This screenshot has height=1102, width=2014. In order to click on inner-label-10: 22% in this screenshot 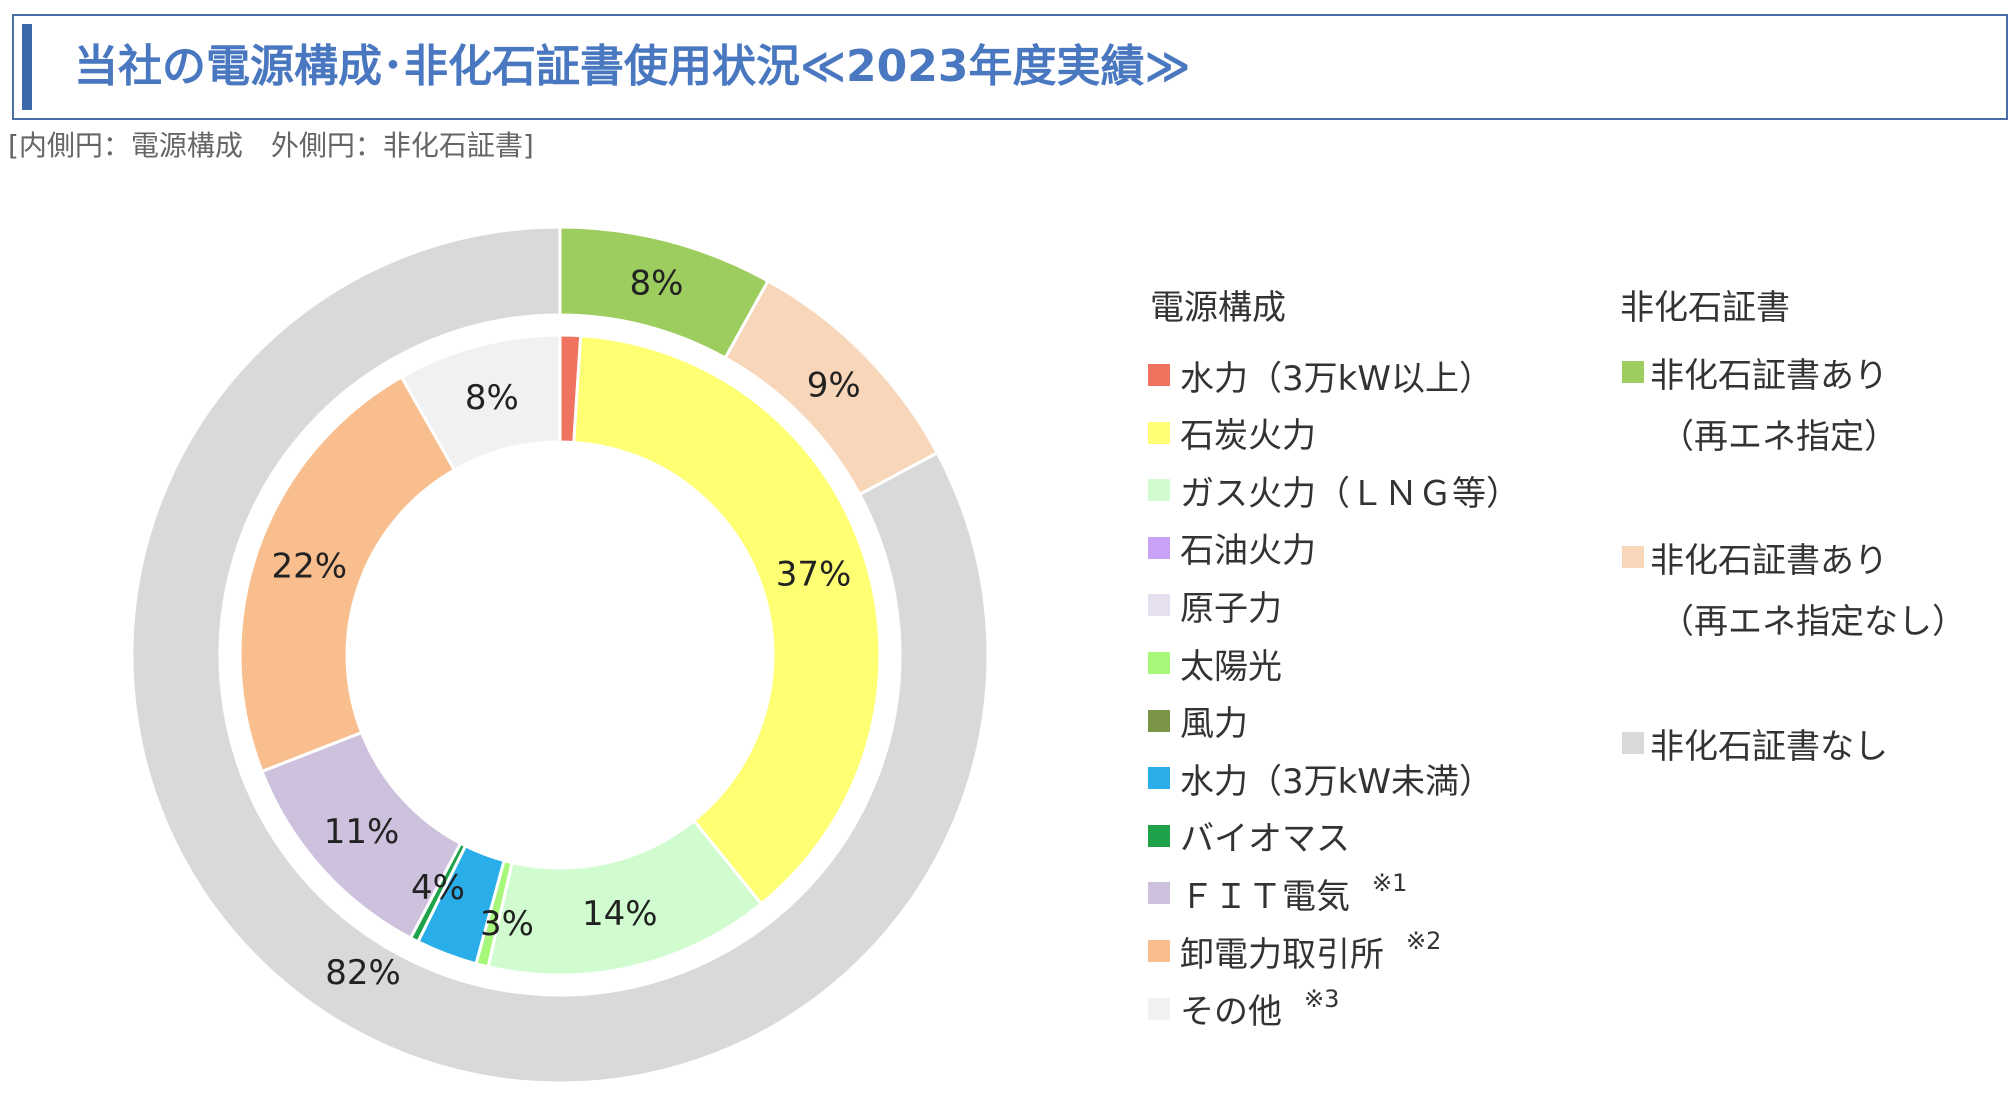, I will do `click(309, 566)`.